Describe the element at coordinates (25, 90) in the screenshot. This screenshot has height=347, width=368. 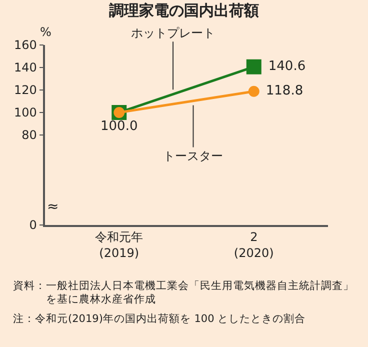
I see `y-tick-label: 120` at that location.